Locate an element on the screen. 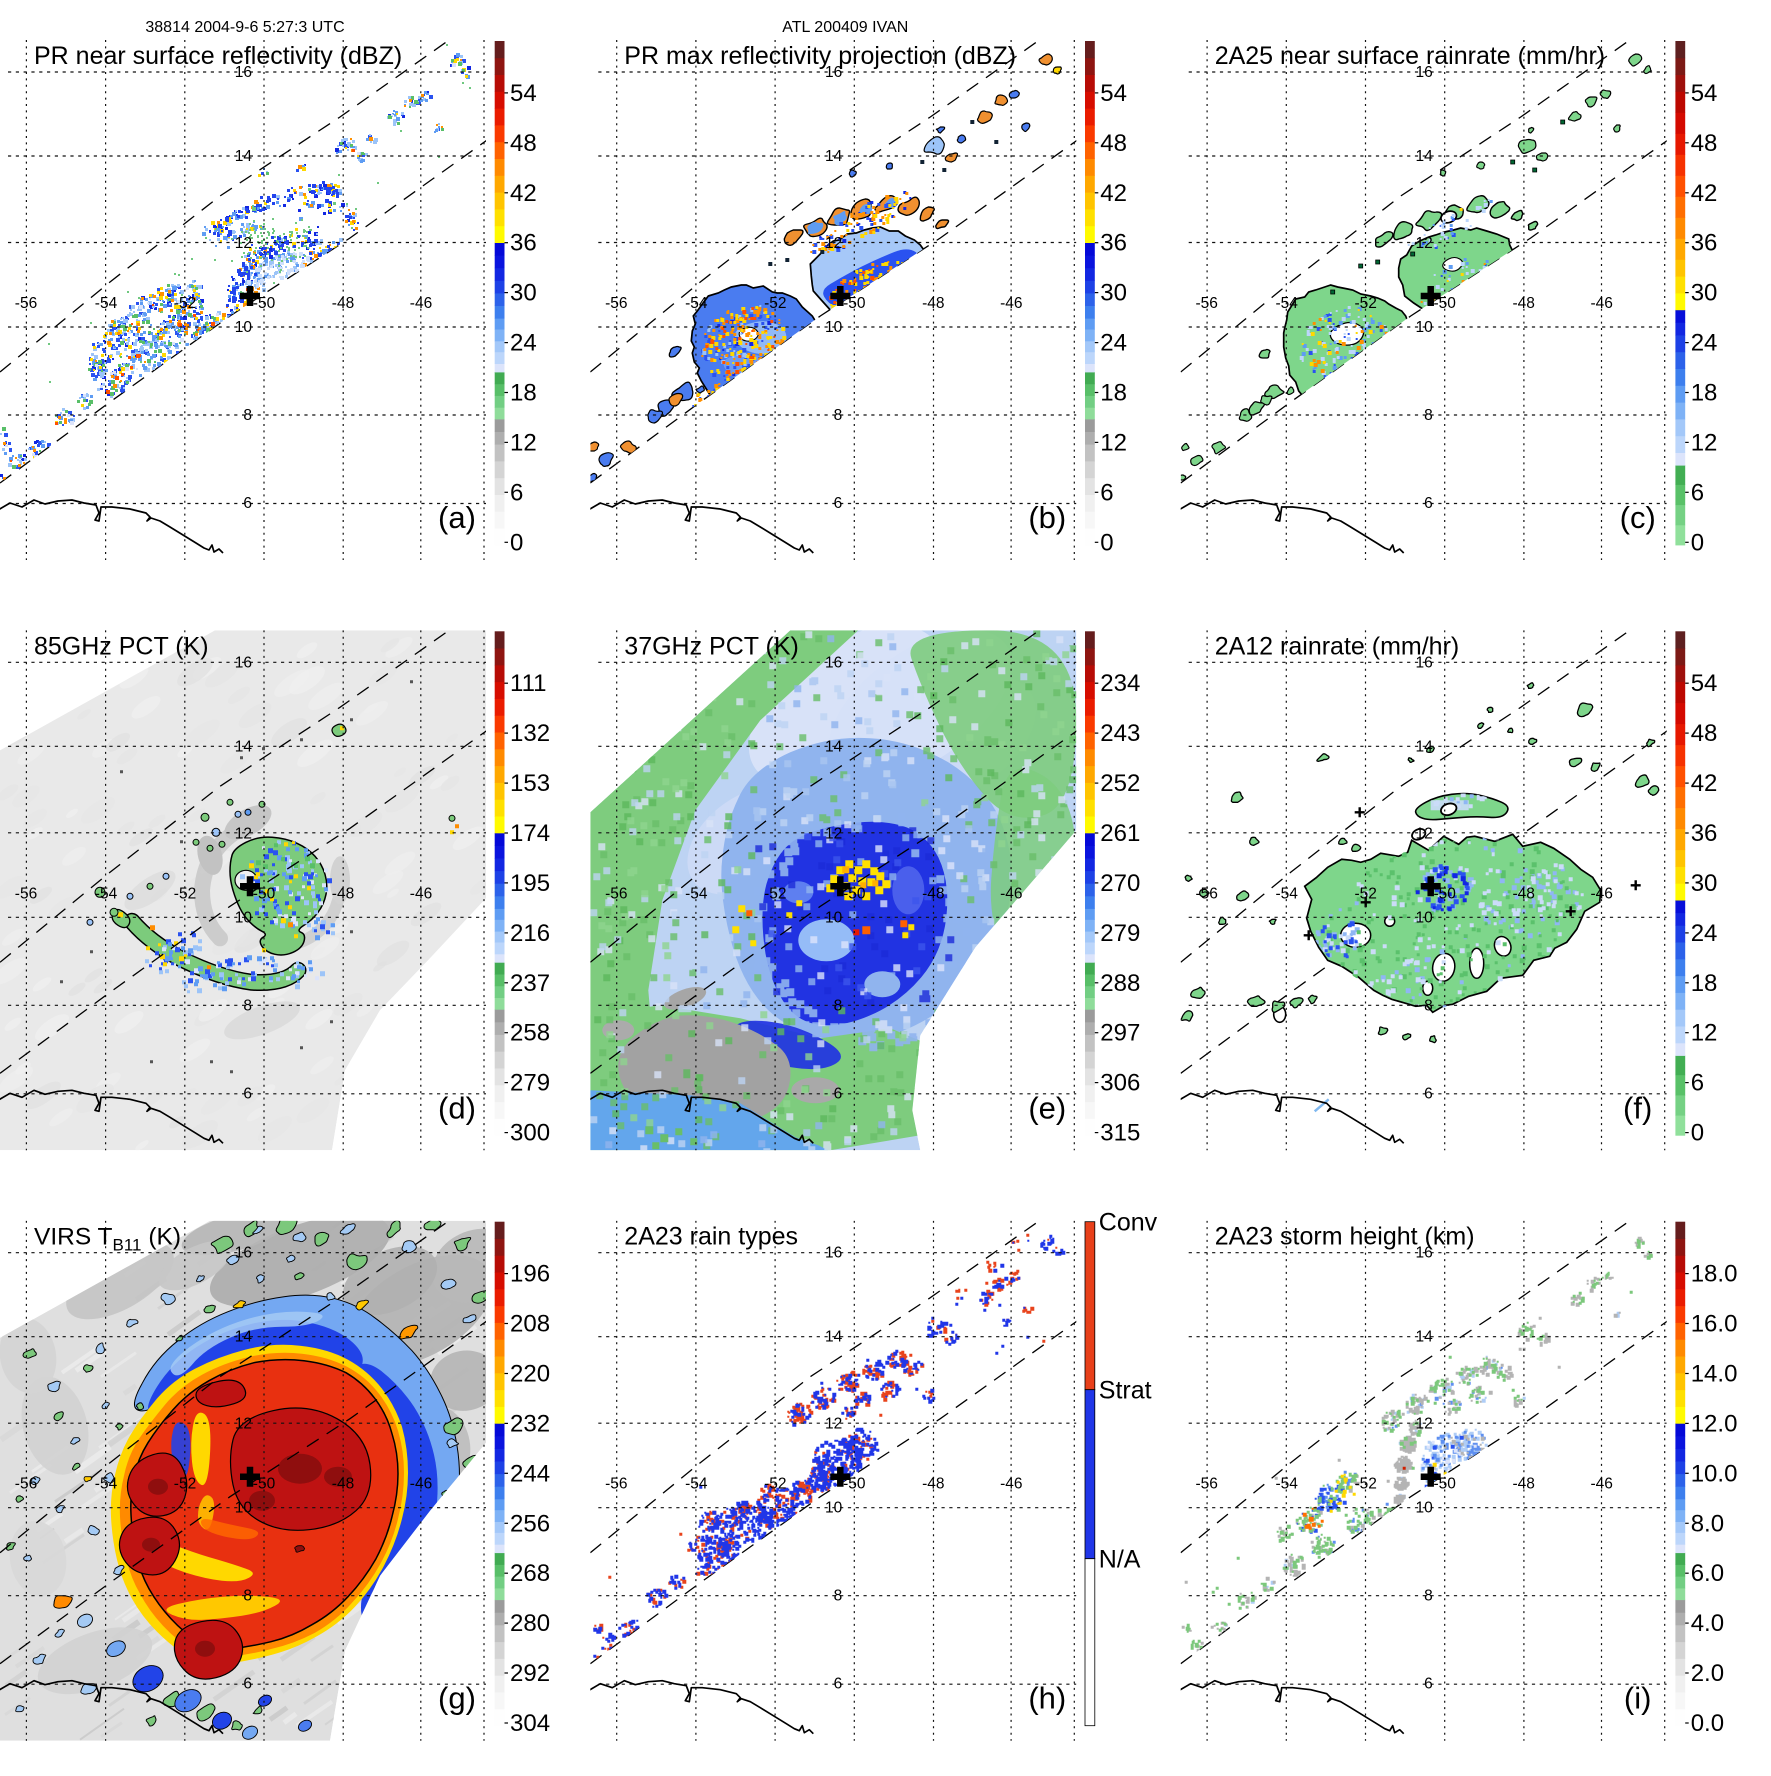 This screenshot has width=1771, height=1776. svg-text: (h) is located at coordinates (1047, 1698).